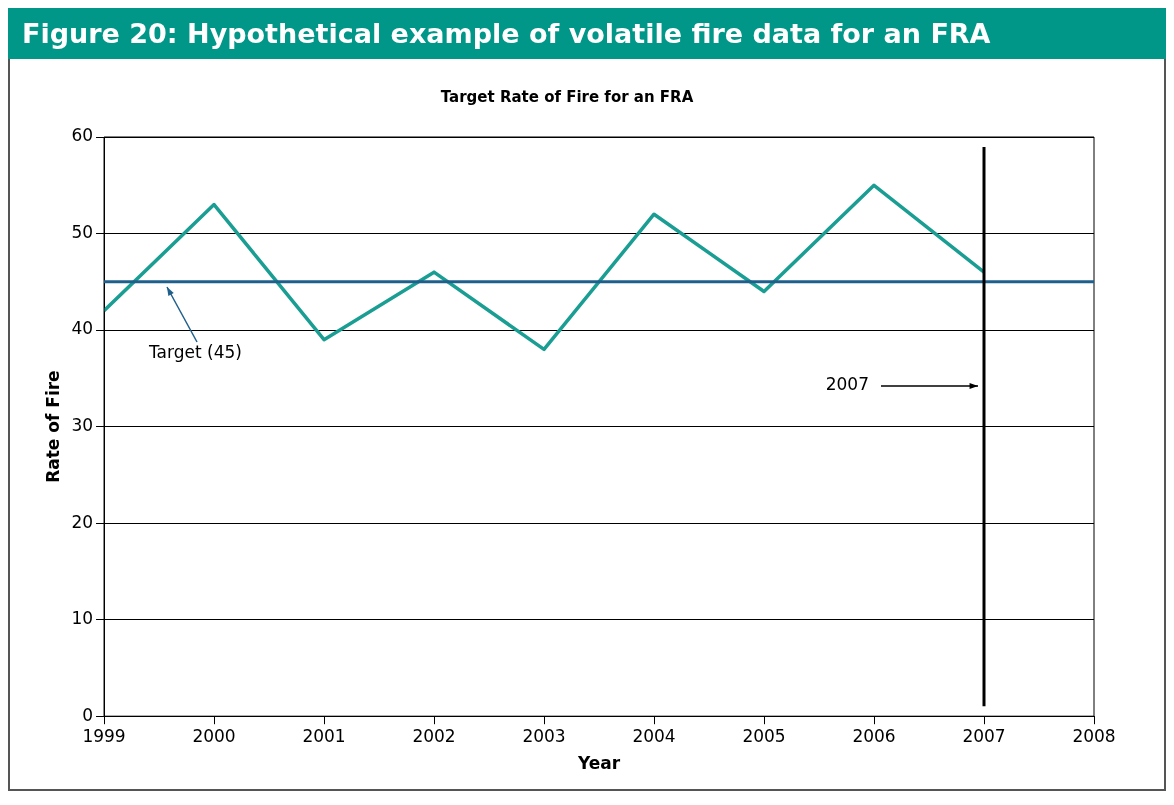  I want to click on chart-title: Figure 20: Hypothetical example of volatile fire data for an FRA, so click(587, 33).